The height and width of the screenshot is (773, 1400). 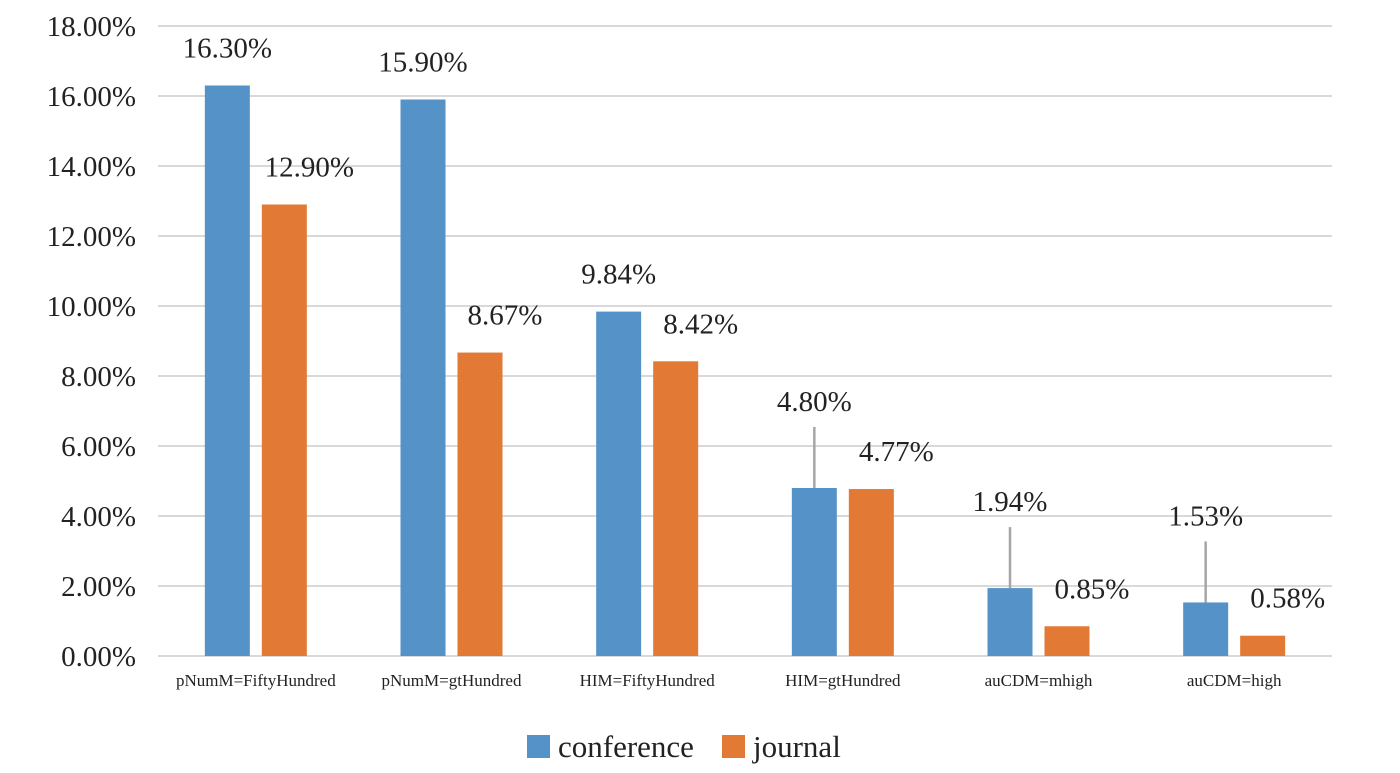 I want to click on x-category-label: HIM=FiftyHundred, so click(x=648, y=680).